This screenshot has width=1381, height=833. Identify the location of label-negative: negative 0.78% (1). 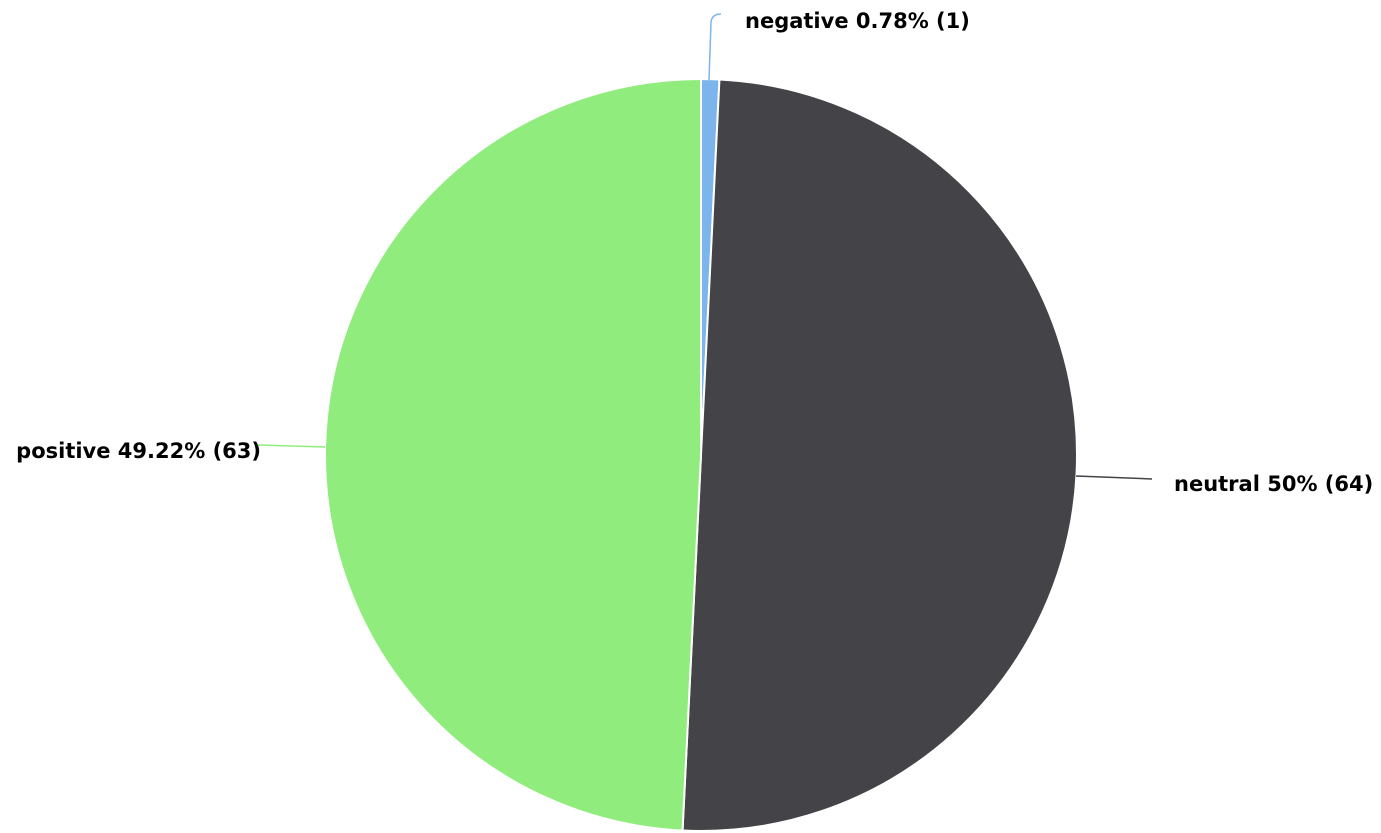
(857, 21).